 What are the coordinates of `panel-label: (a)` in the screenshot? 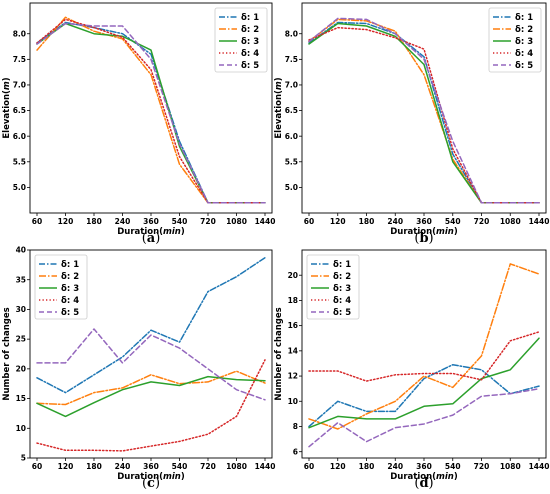 It's located at (151, 238).